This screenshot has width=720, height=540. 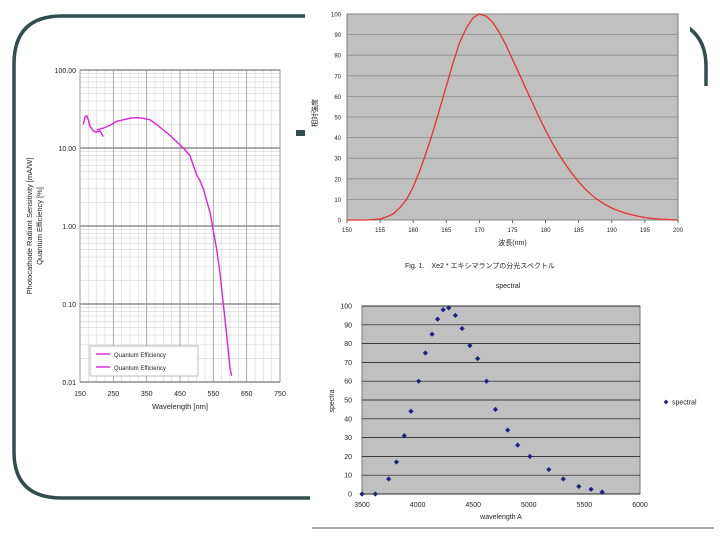 I want to click on x-tick-label: 160, so click(x=413, y=231).